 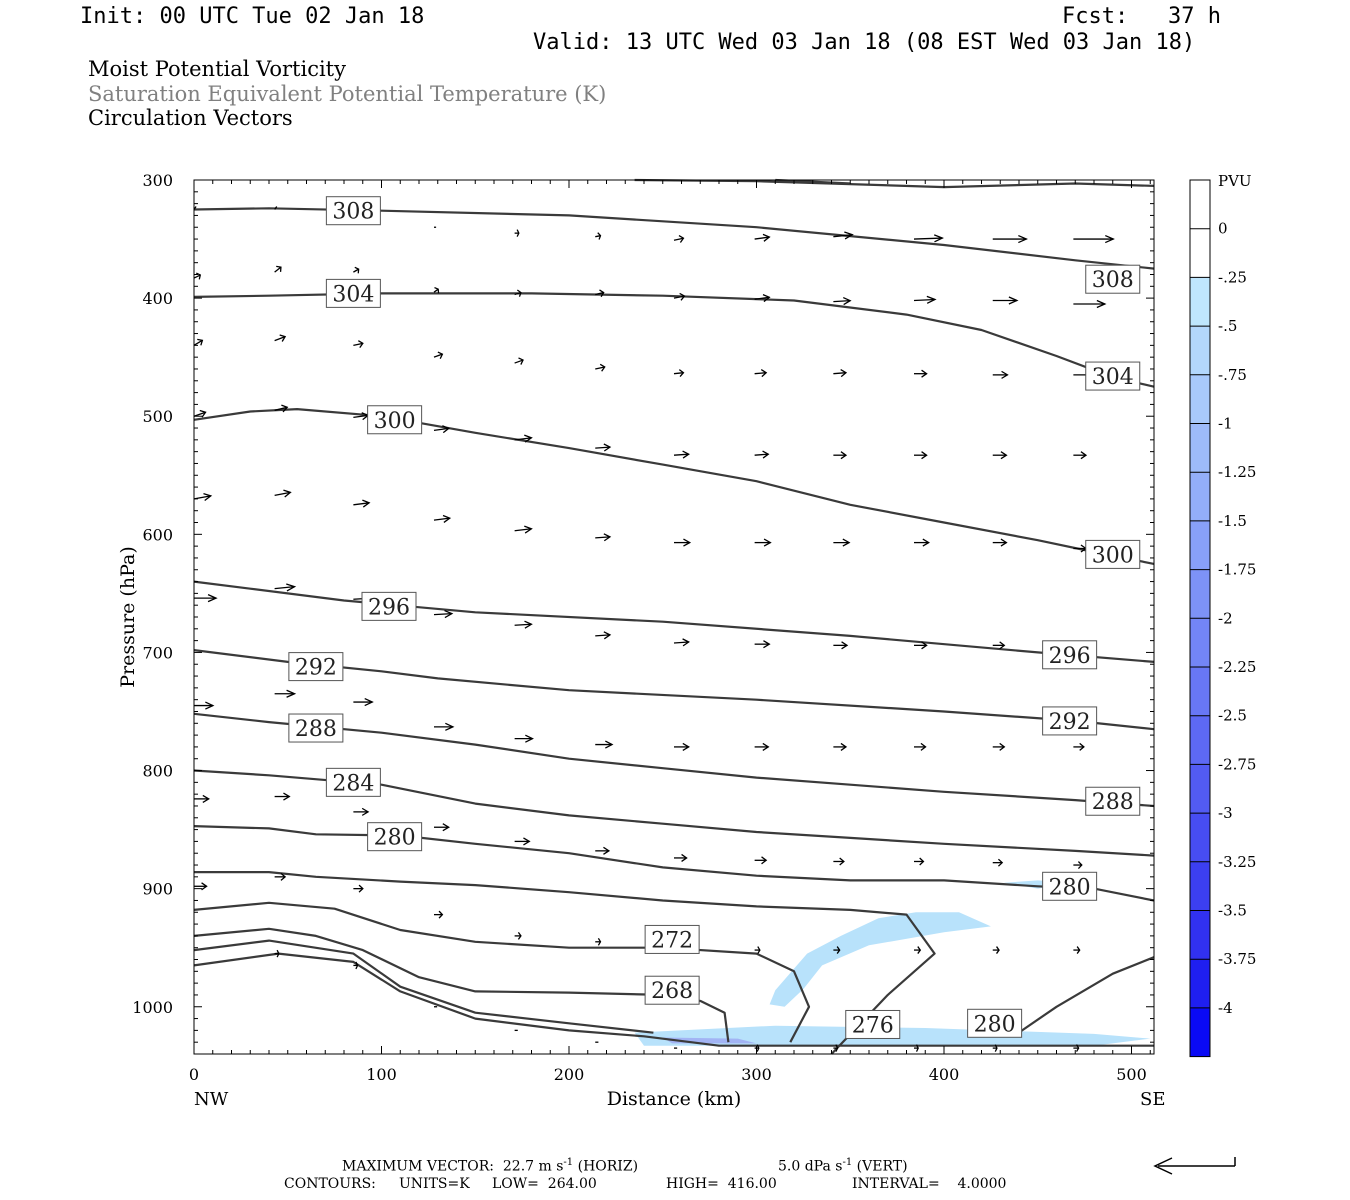 What do you see at coordinates (1225, 618) in the screenshot?
I see `colorbar-label-8: -2` at bounding box center [1225, 618].